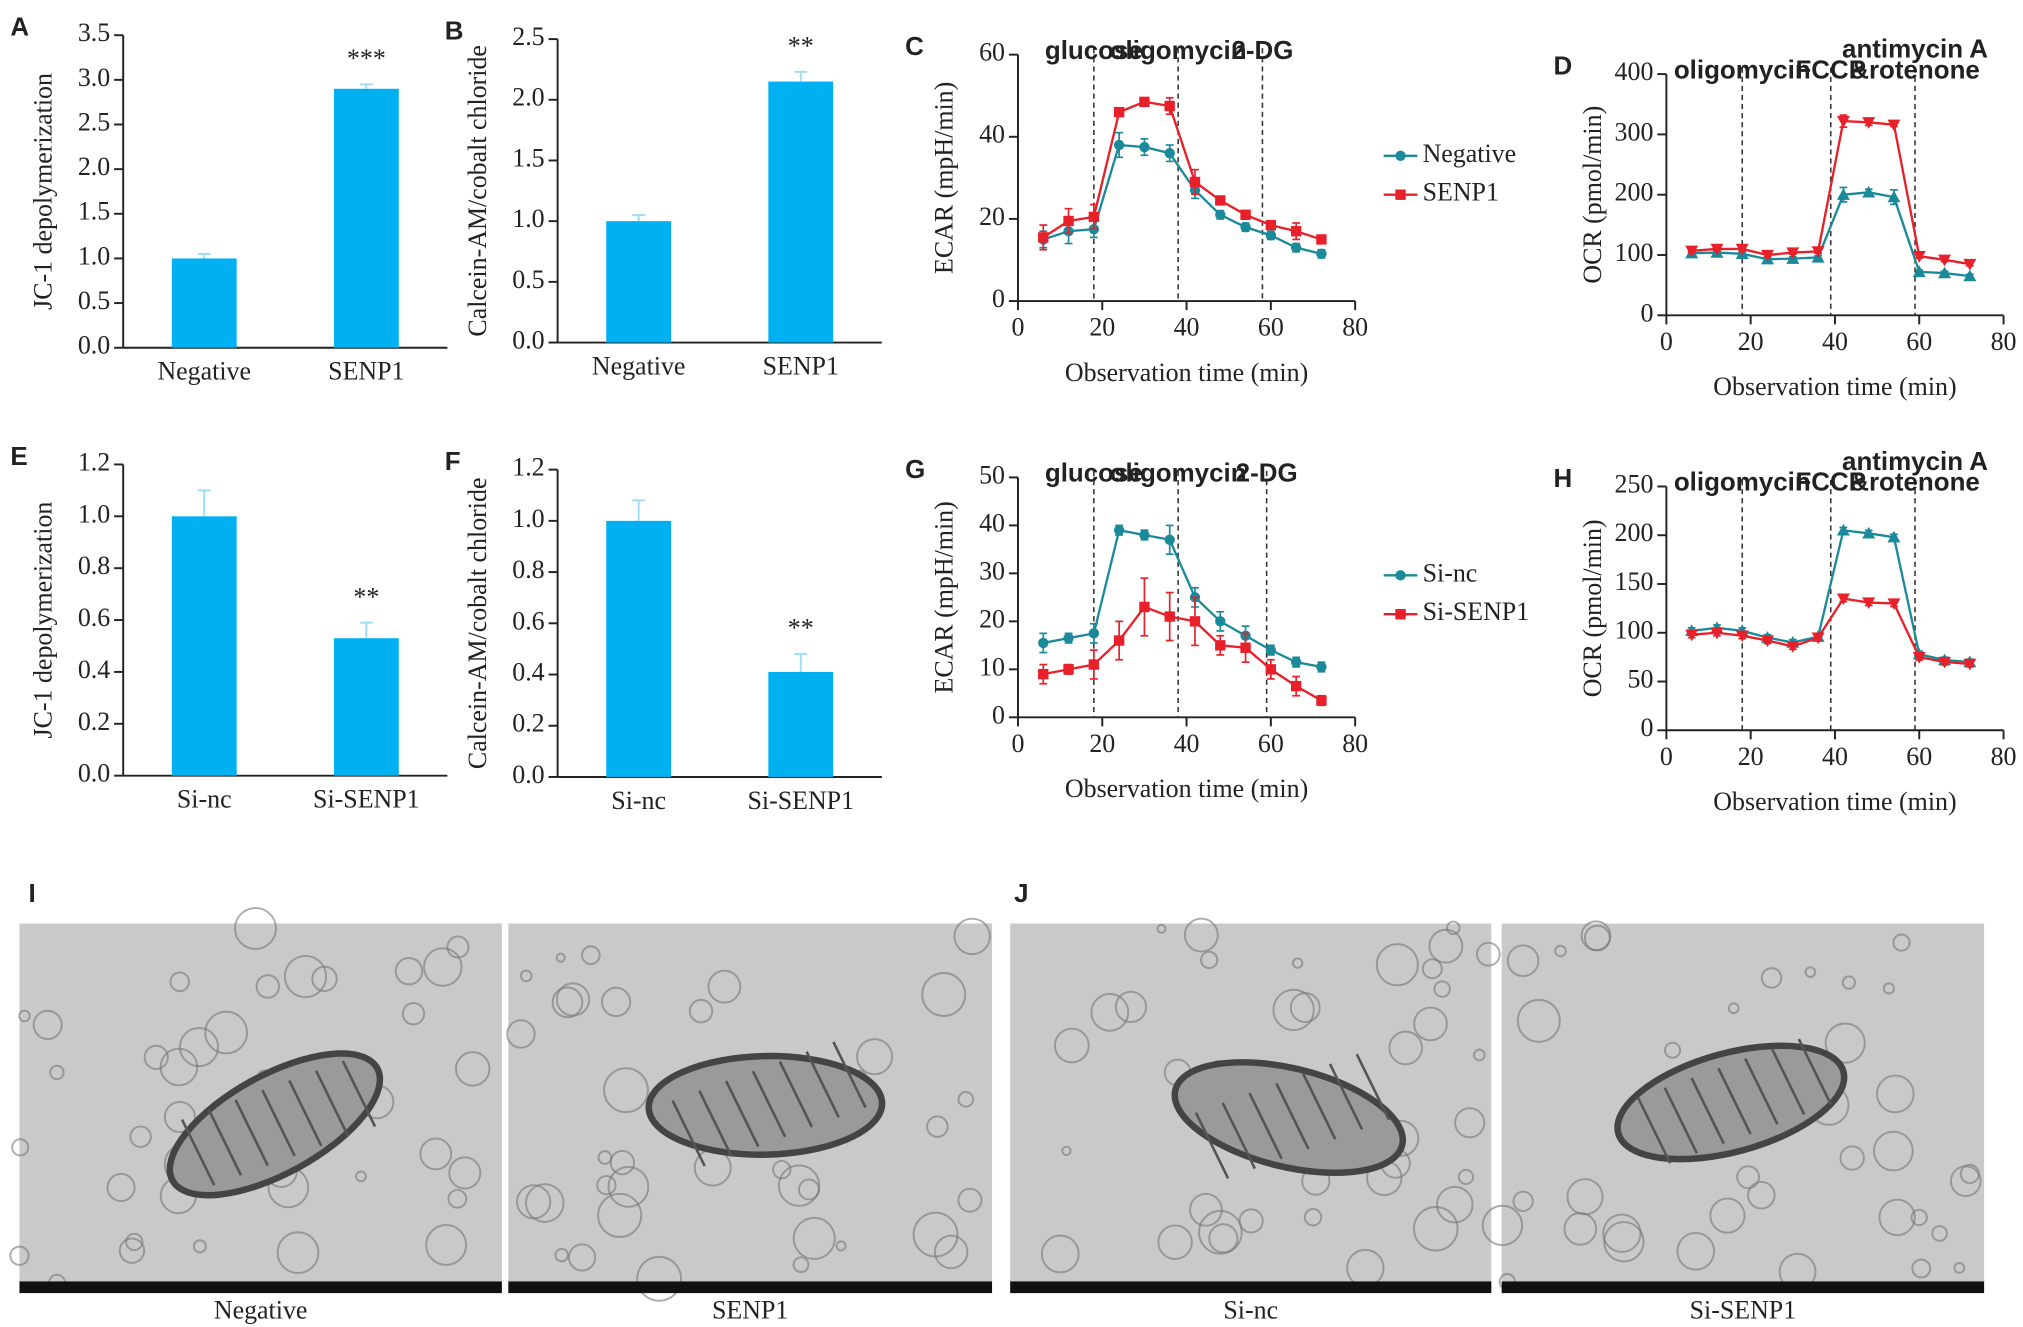 This screenshot has width=2023, height=1327. What do you see at coordinates (19, 28) in the screenshot?
I see `panel-letter: A` at bounding box center [19, 28].